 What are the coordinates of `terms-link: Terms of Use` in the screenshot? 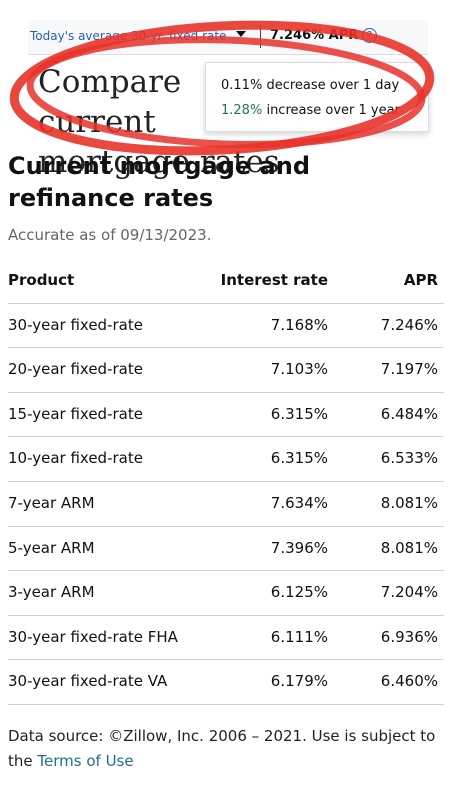 It's located at (85, 761).